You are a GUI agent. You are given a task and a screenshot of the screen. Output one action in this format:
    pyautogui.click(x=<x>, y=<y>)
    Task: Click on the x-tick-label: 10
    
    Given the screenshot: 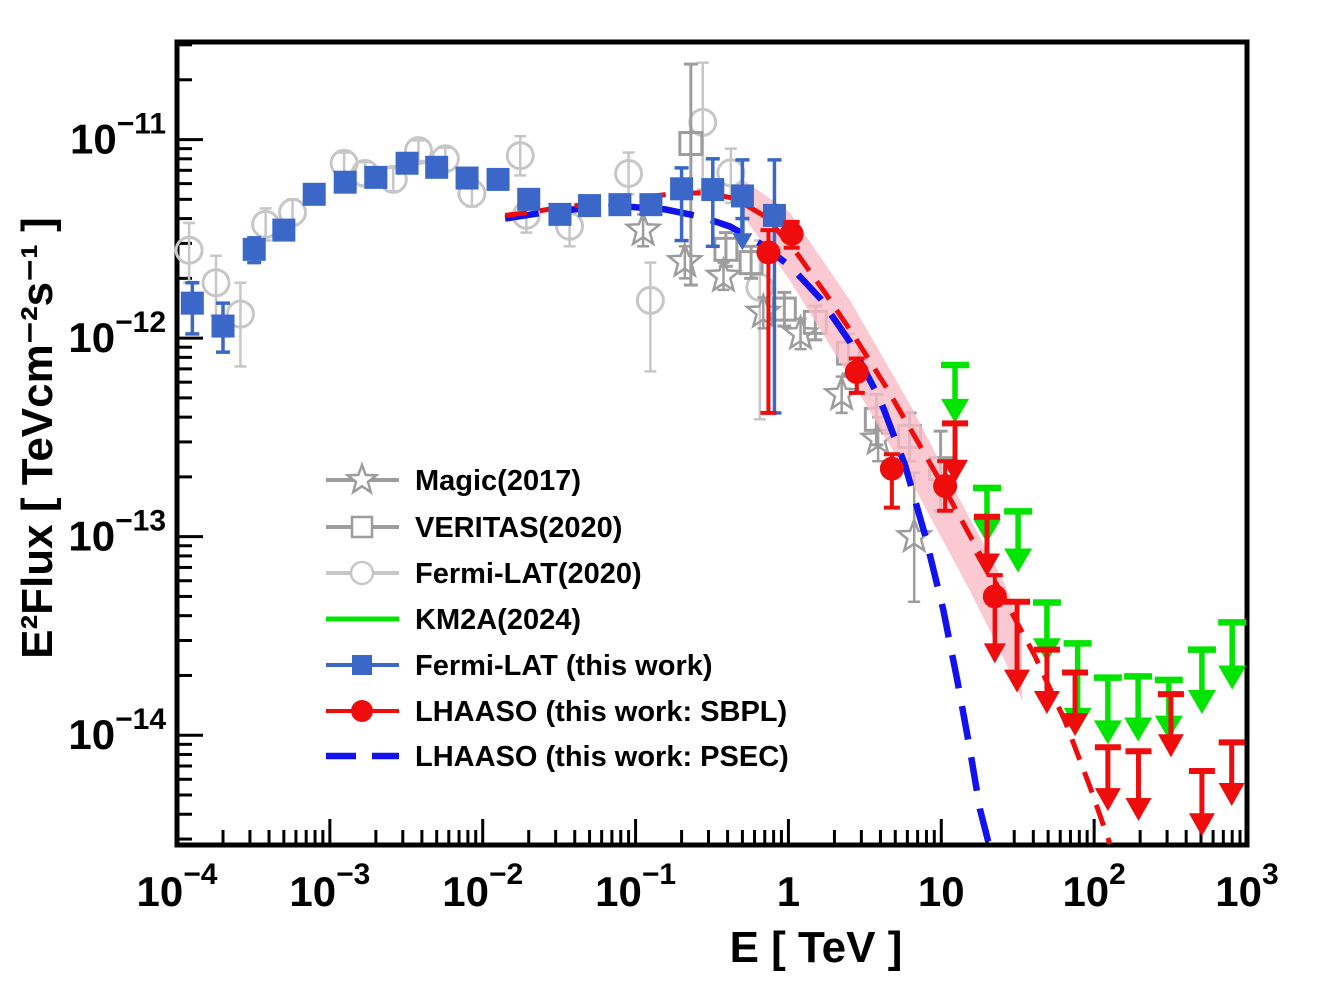 What is the action you would take?
    pyautogui.click(x=941, y=891)
    